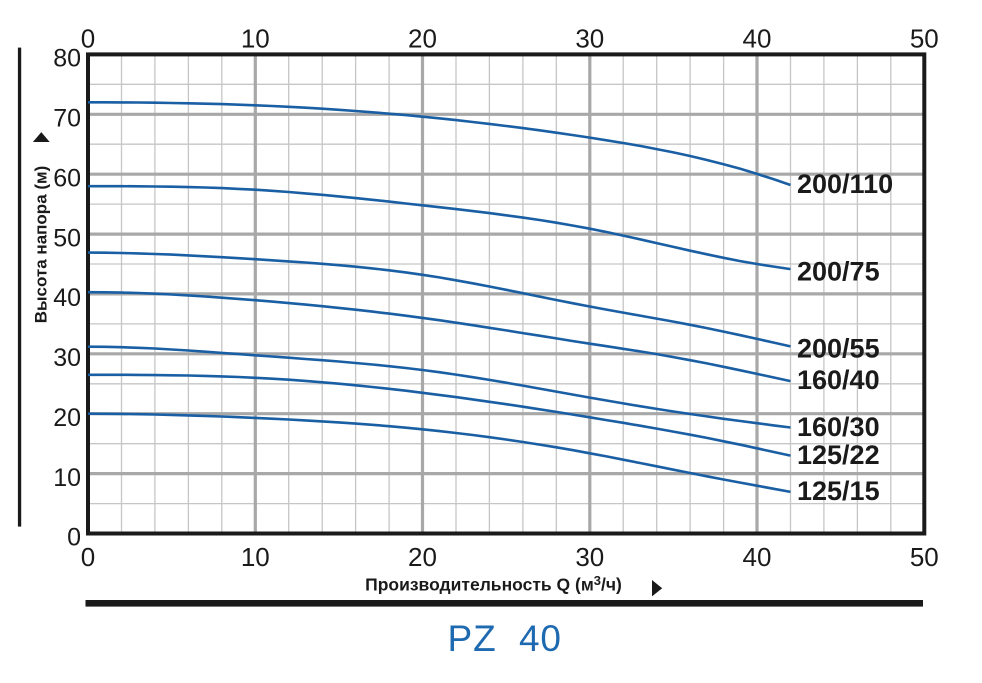  Describe the element at coordinates (838, 348) in the screenshot. I see `svg-text: 200/55` at that location.